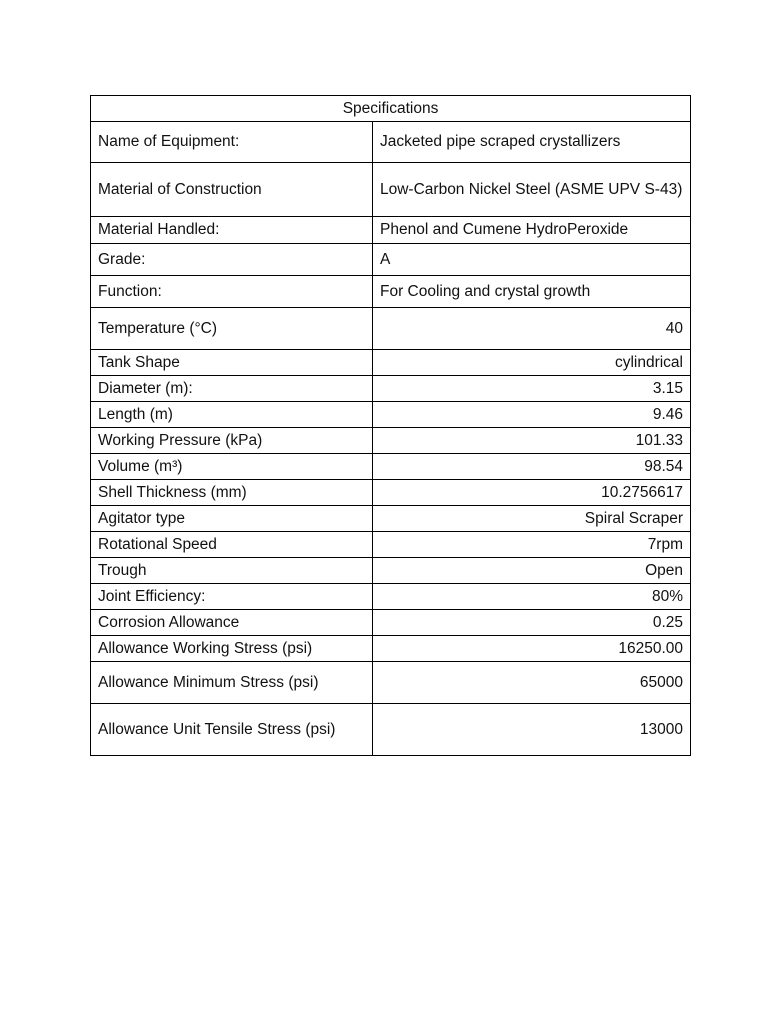  Describe the element at coordinates (231, 648) in the screenshot. I see `spec-label: Allowance Working Stress (psi)` at that location.